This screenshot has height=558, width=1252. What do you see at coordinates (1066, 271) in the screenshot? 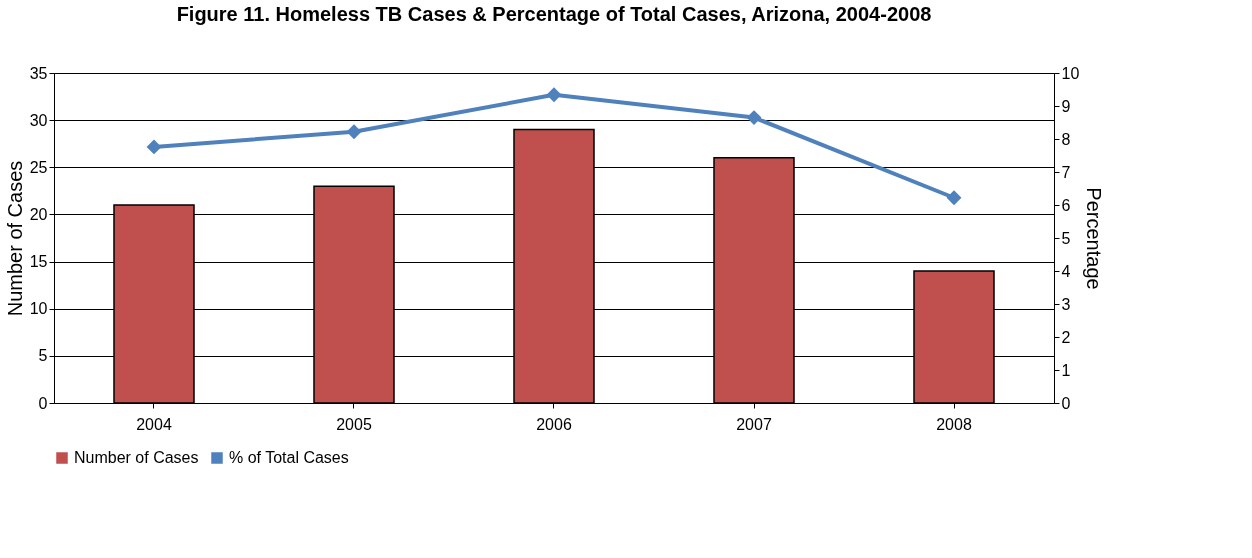
I see `y2-tick-label: 4` at bounding box center [1066, 271].